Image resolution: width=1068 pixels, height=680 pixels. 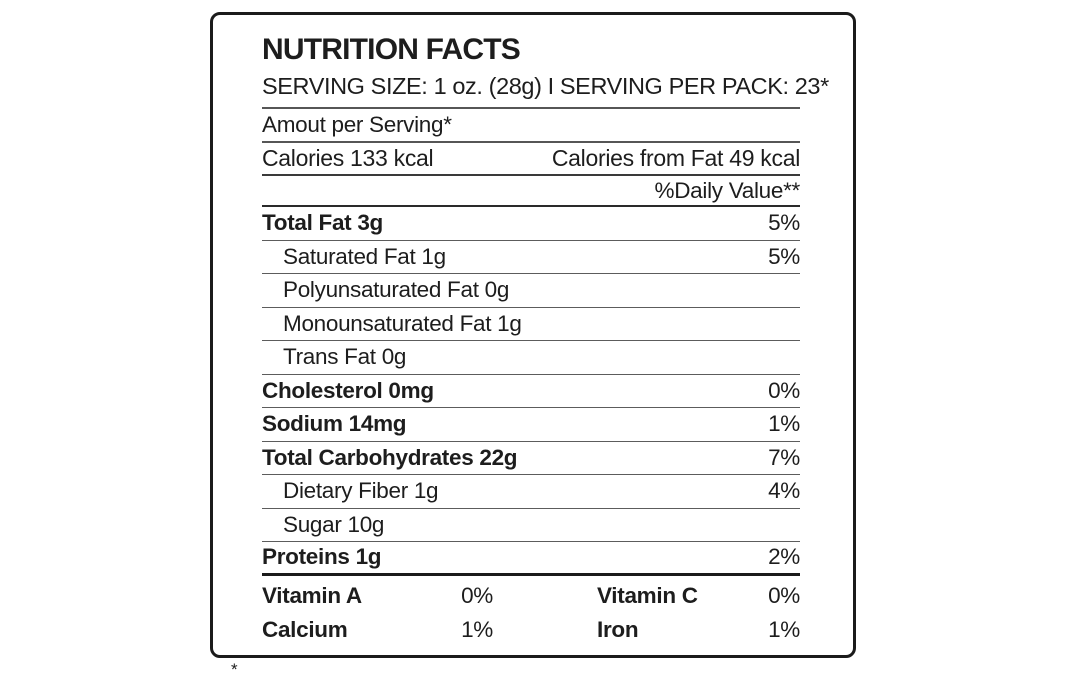 I want to click on nutrient-value: 2%, so click(x=784, y=557).